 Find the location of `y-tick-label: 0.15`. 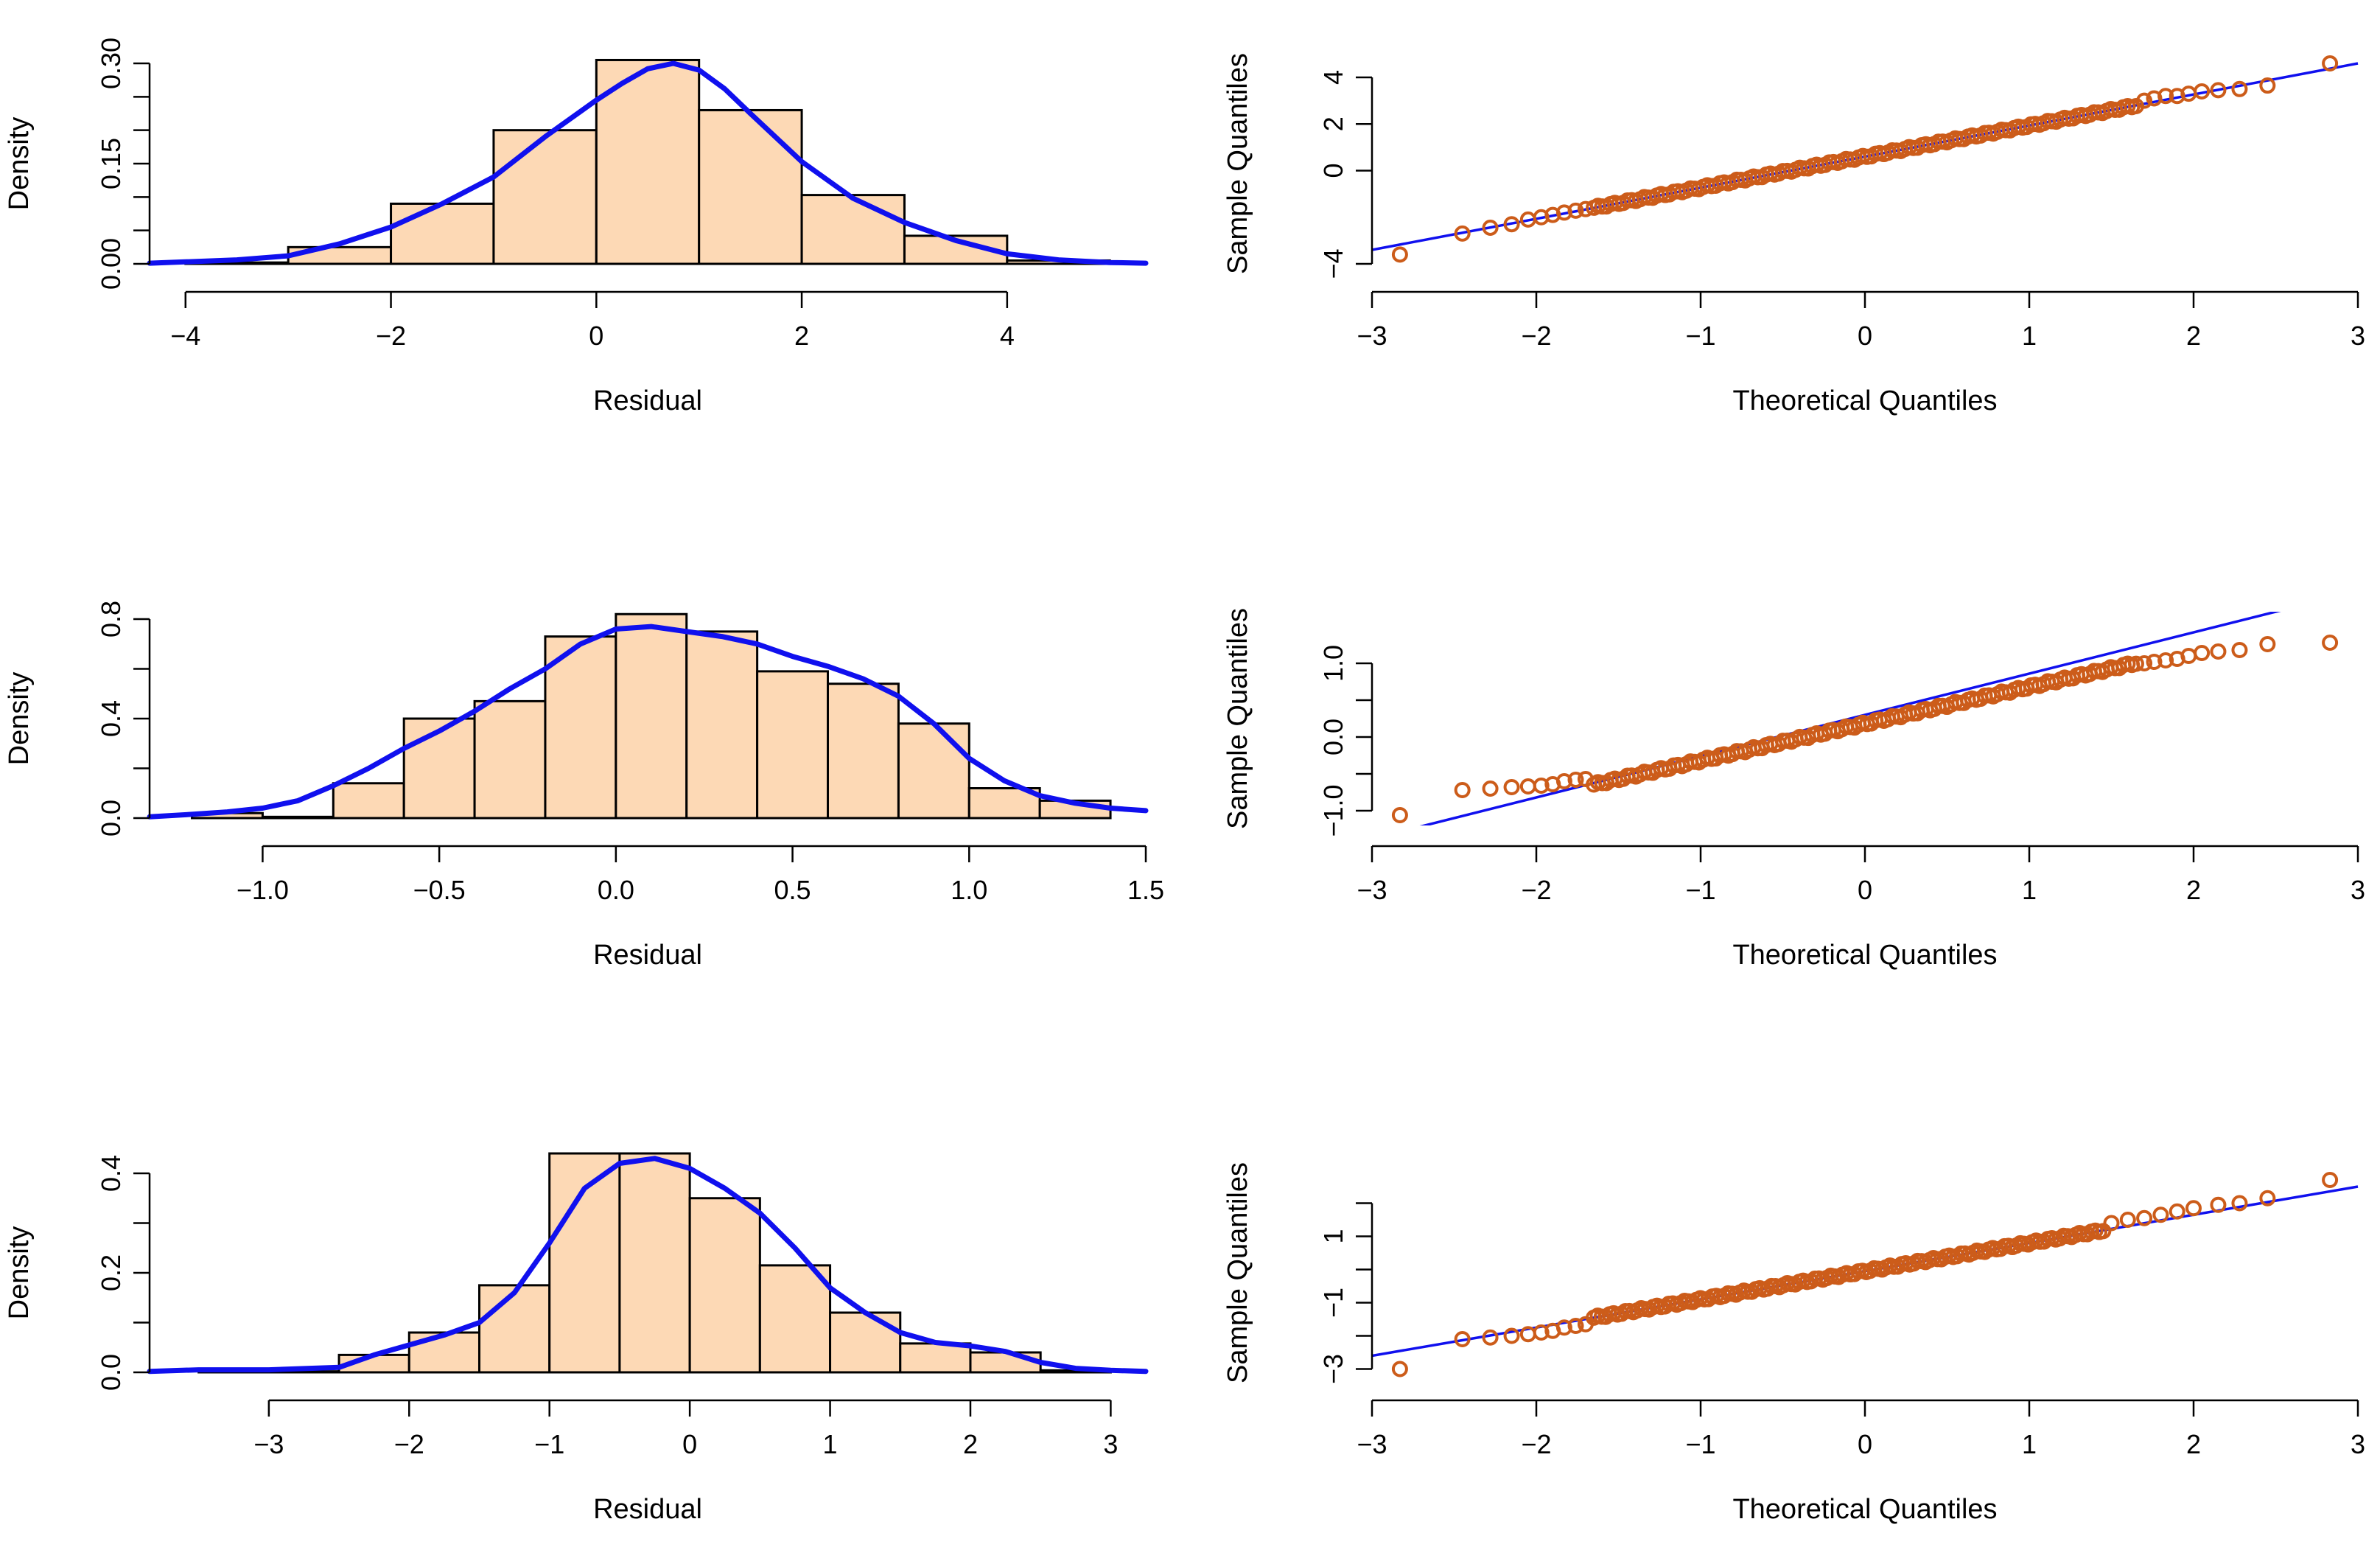

y-tick-label: 0.15 is located at coordinates (111, 163).